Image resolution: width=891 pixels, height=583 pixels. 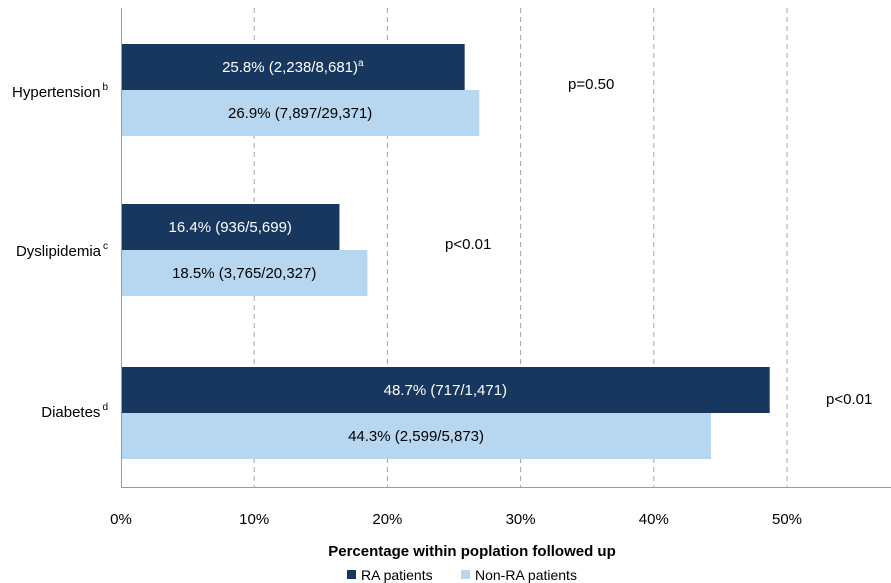 What do you see at coordinates (416, 436) in the screenshot?
I see `bar-data-label: 44.3% (2,599/5,873)` at bounding box center [416, 436].